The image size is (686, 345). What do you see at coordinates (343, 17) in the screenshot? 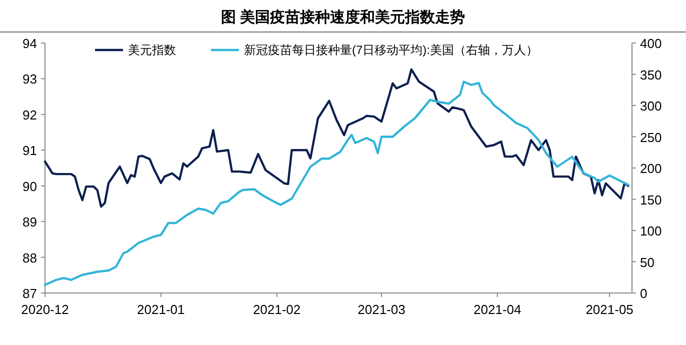
I see `chart-title: 图 美国疫苗接种速度和美元指数走势` at bounding box center [343, 17].